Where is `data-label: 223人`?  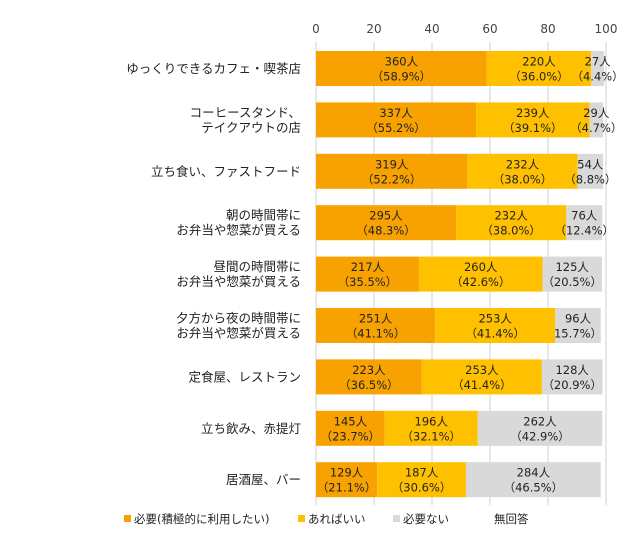
data-label: 223人 is located at coordinates (369, 370).